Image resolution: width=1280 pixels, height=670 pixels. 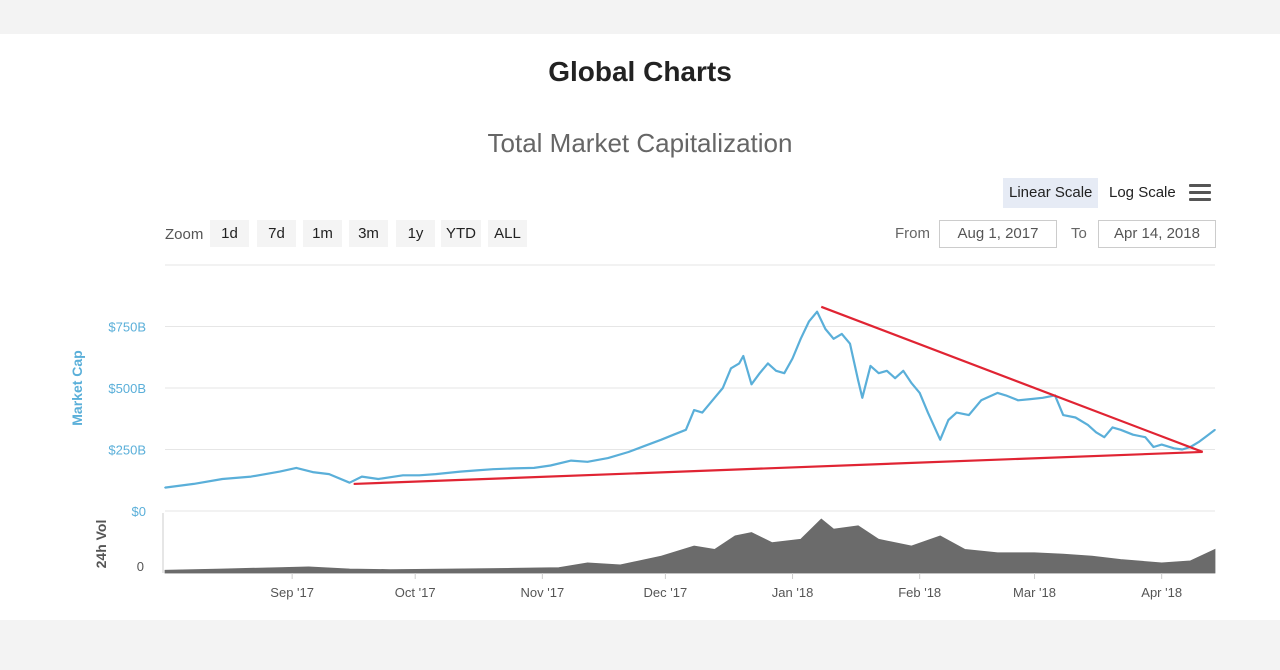 I want to click on x-tick-label: Jan '18, so click(x=793, y=592).